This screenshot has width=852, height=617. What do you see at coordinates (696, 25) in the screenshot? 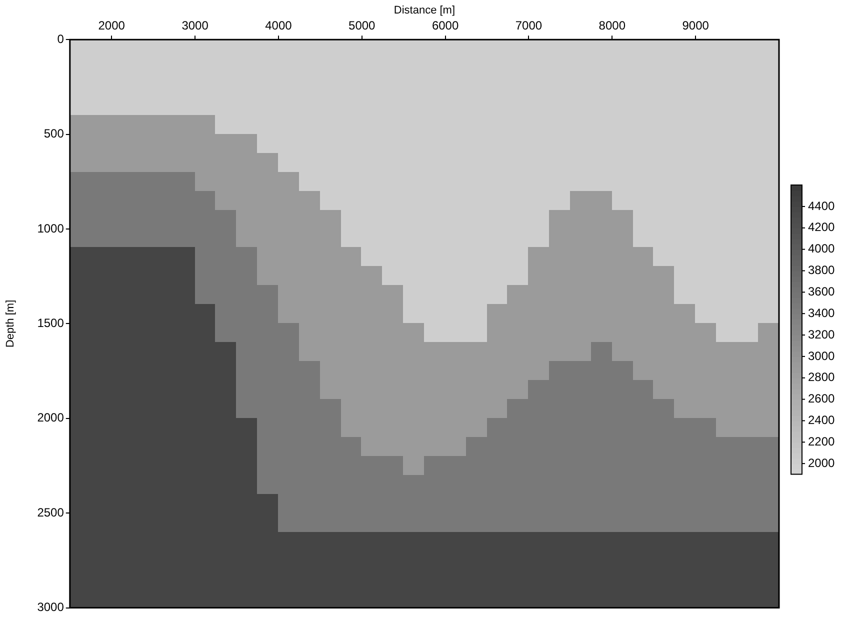
I see `x-tick-label: 9000` at bounding box center [696, 25].